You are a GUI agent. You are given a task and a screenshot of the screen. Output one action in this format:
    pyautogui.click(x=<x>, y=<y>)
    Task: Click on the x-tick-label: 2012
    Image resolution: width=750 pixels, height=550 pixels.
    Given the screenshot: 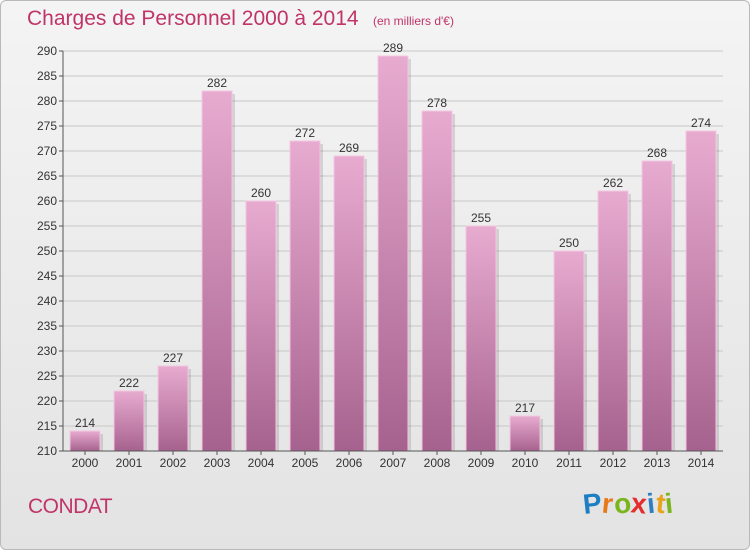 What is the action you would take?
    pyautogui.click(x=613, y=463)
    